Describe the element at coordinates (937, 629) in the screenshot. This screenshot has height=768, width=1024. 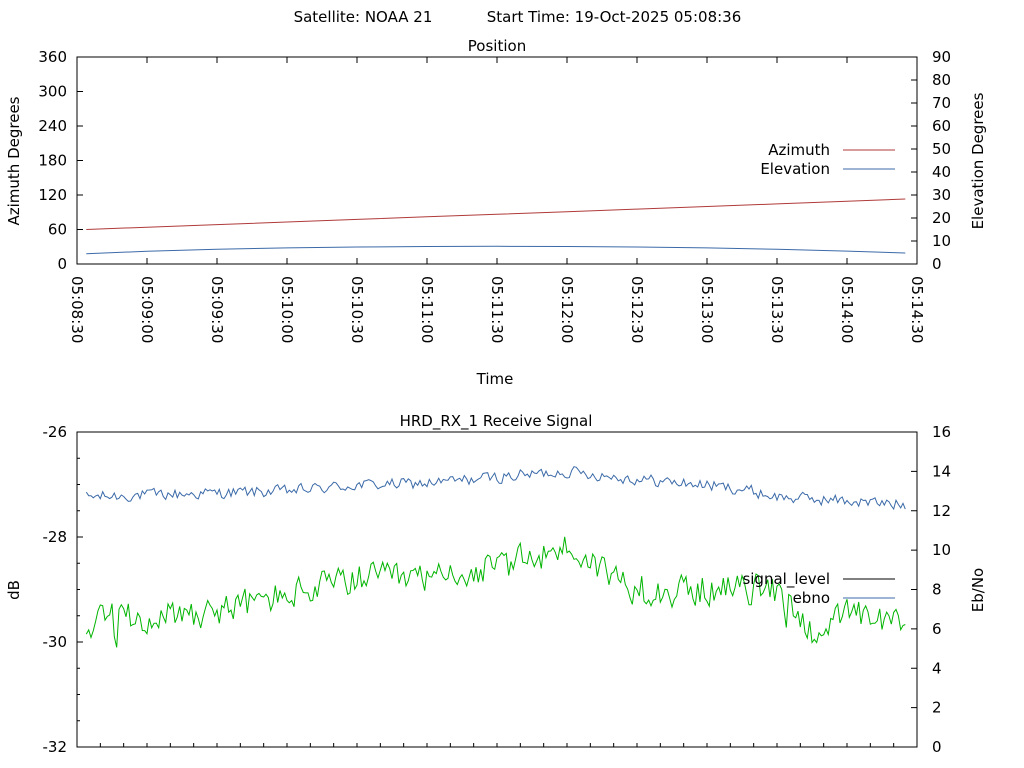
I see `signal-y2-tick-label: 6` at that location.